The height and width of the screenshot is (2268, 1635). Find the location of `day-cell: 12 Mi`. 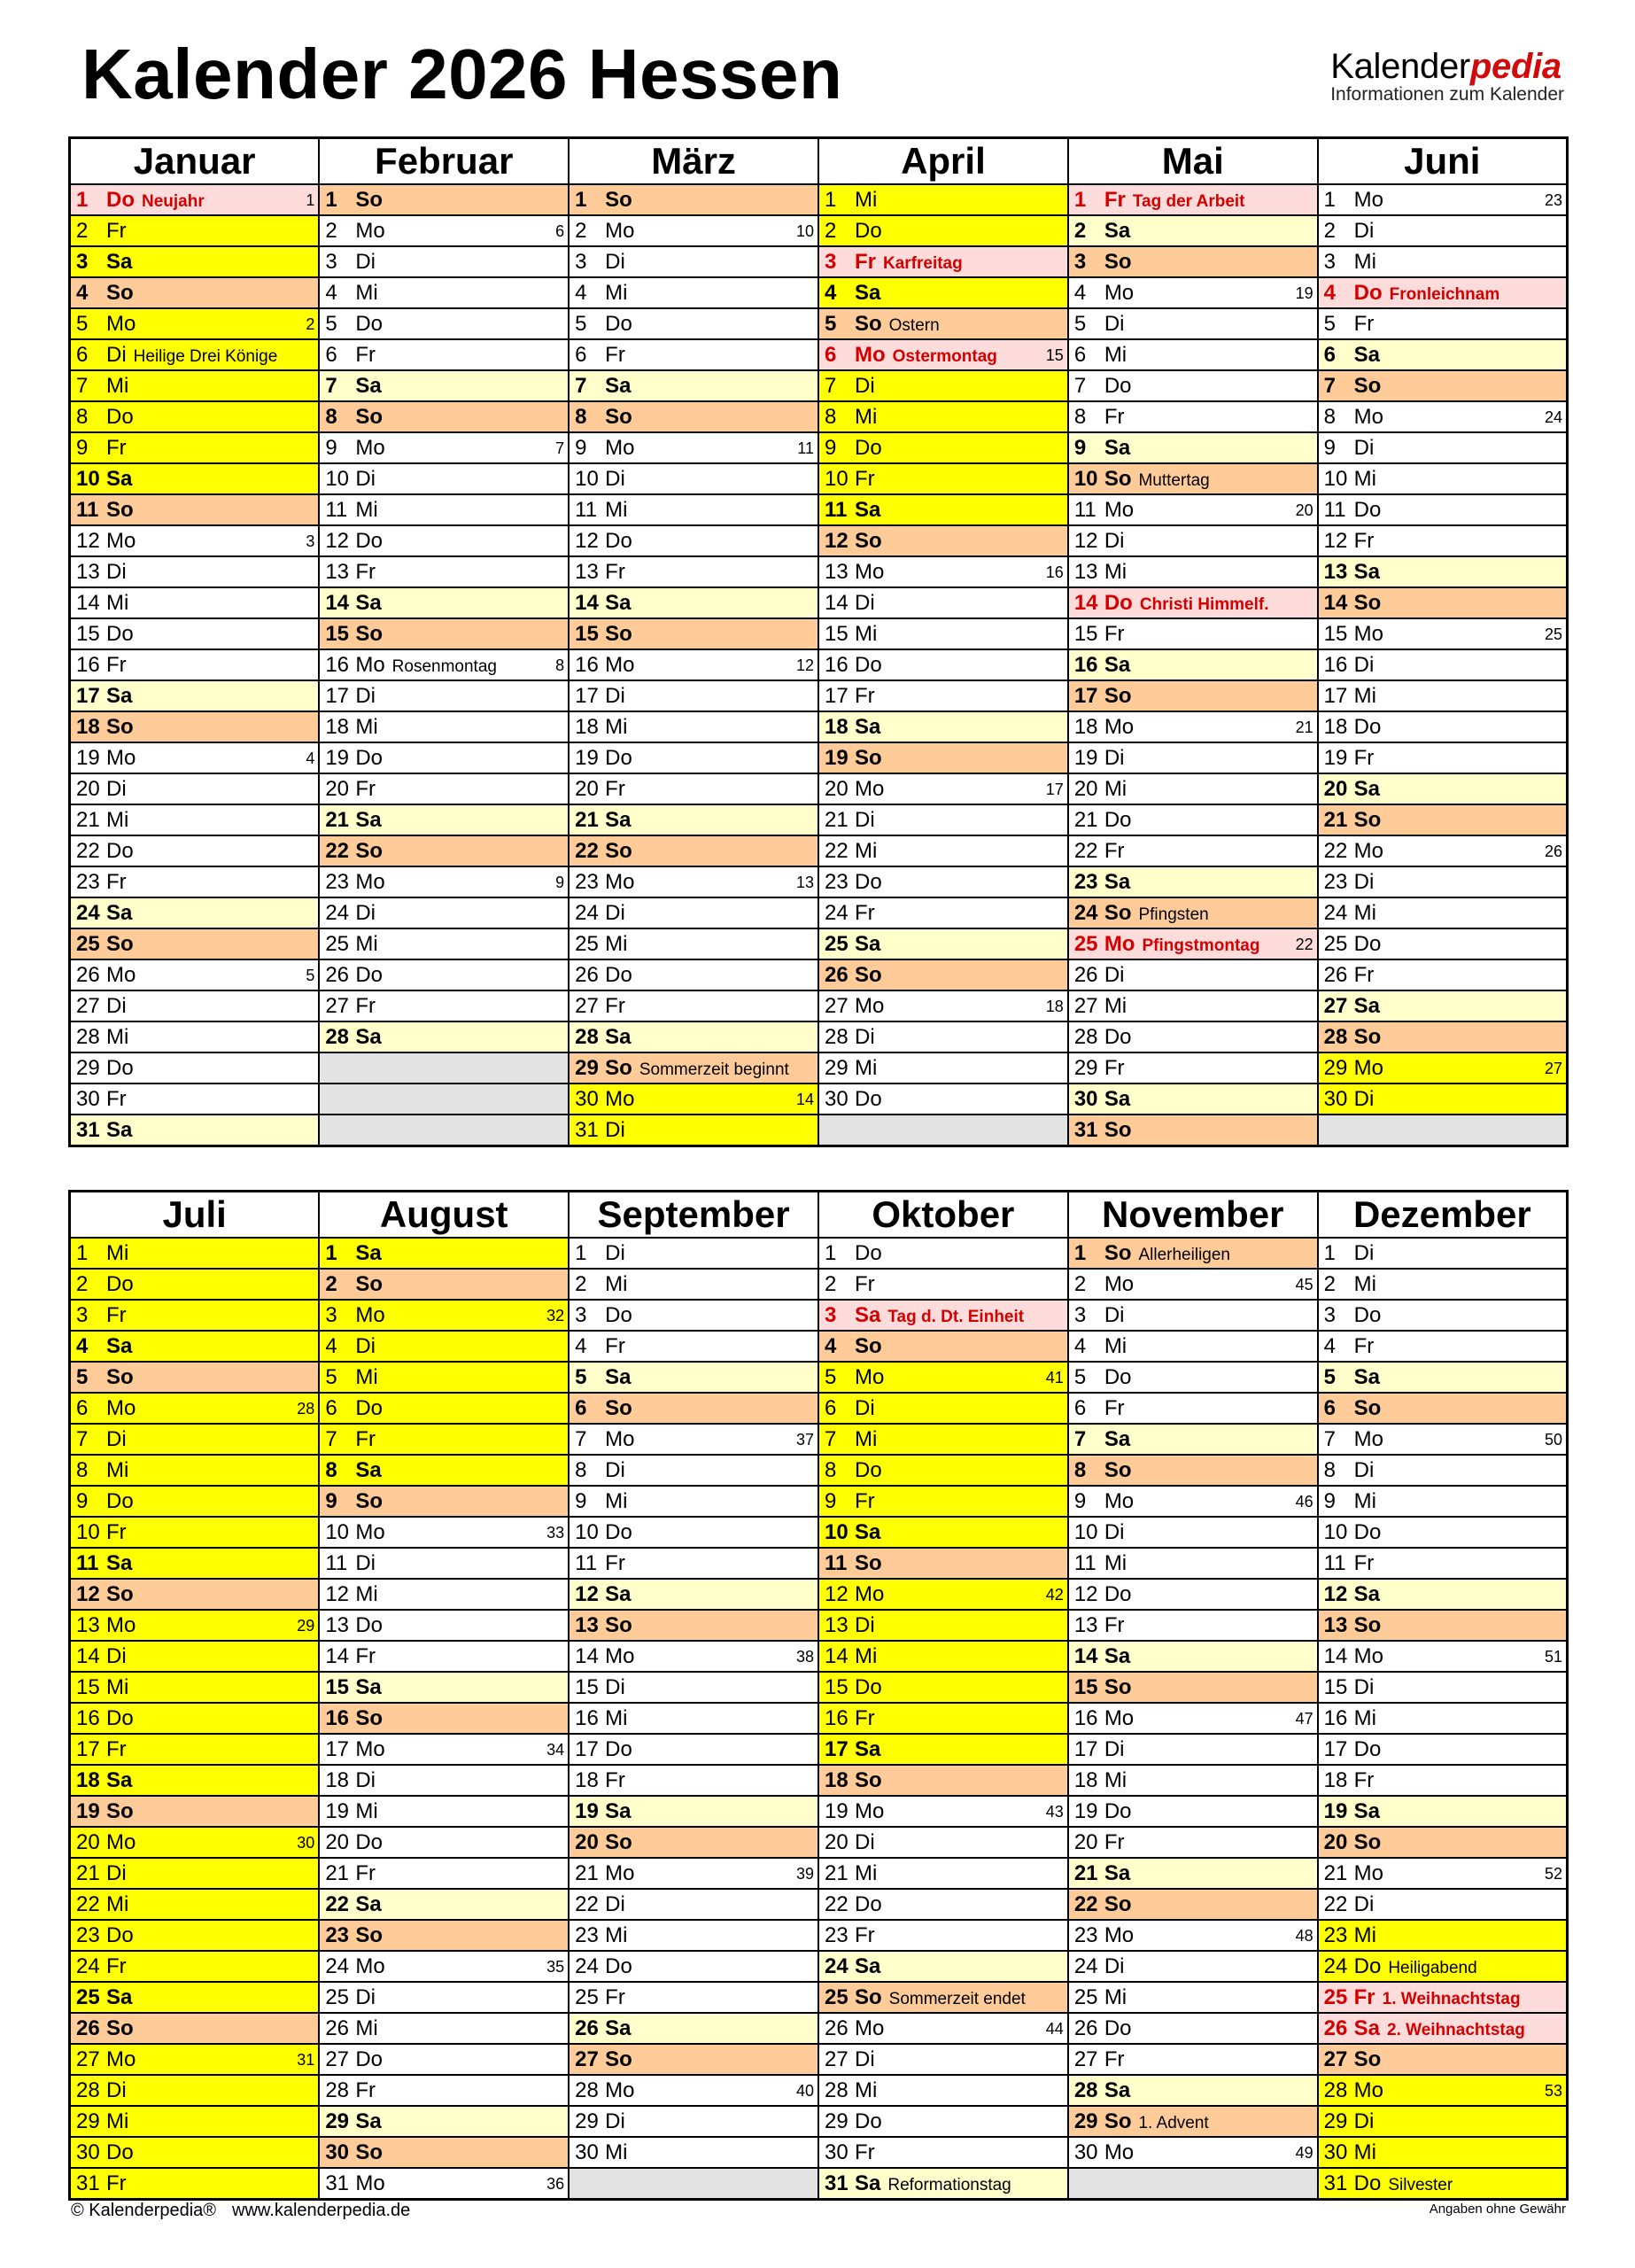

day-cell: 12 Mi is located at coordinates (444, 1594).